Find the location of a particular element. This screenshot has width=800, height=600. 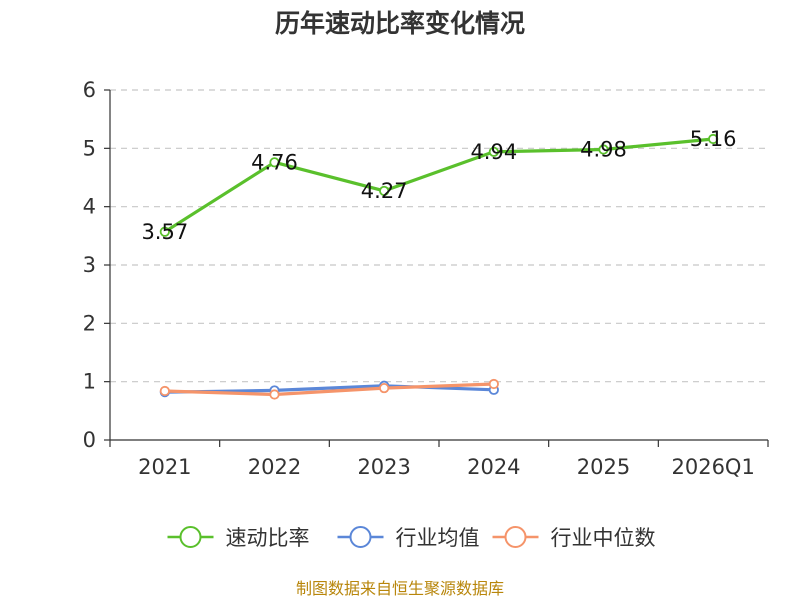

data-labels: 3.57 4.76 4.27 4.94 4.98 5.16 is located at coordinates (438, 185).